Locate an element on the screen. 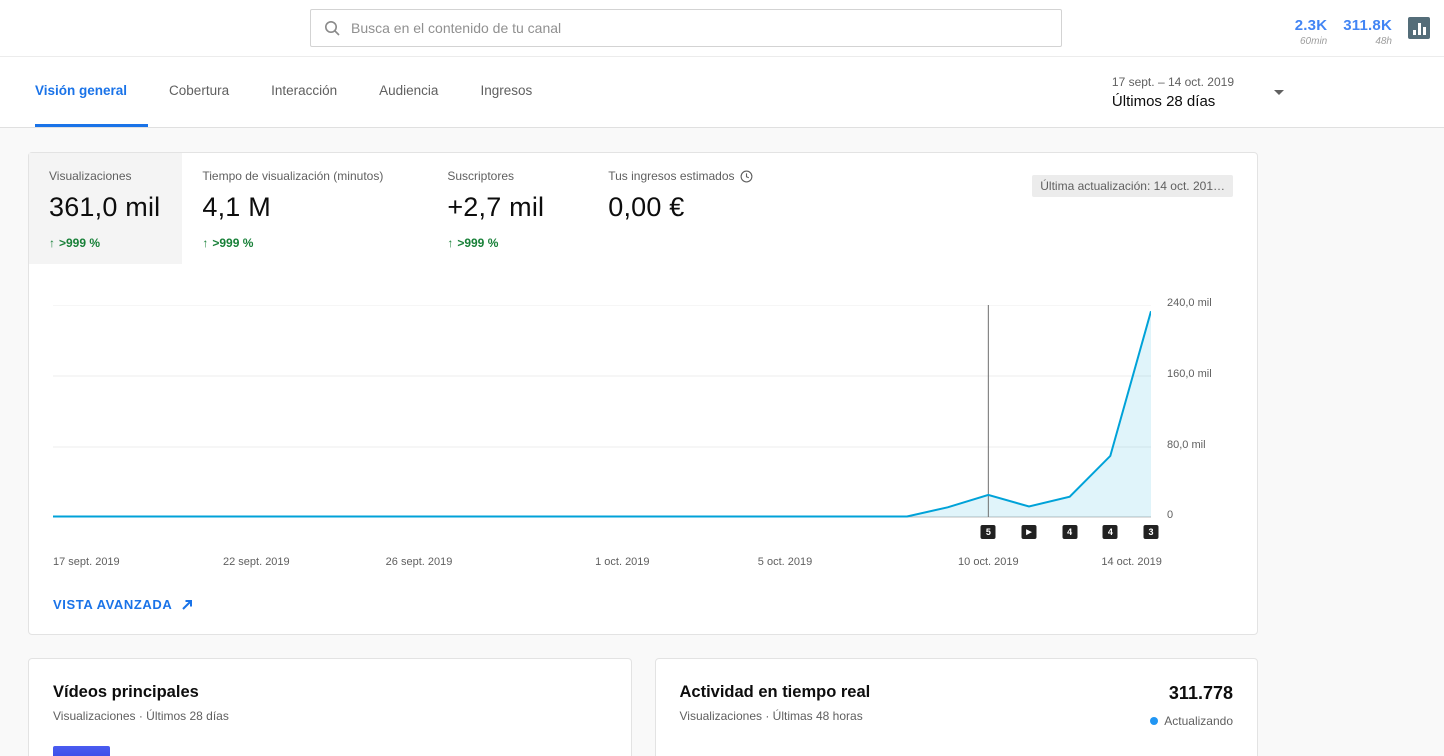 The height and width of the screenshot is (756, 1444). advanced-view-link: VISTA AVANZADA is located at coordinates (123, 604).